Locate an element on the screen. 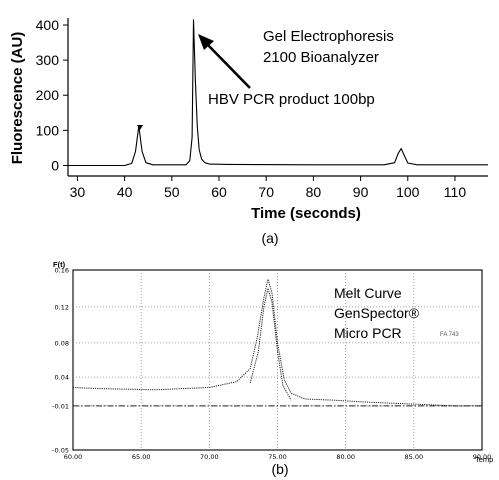  chart-a-y-axis-title: Fluorescence (AU) is located at coordinates (17, 98).